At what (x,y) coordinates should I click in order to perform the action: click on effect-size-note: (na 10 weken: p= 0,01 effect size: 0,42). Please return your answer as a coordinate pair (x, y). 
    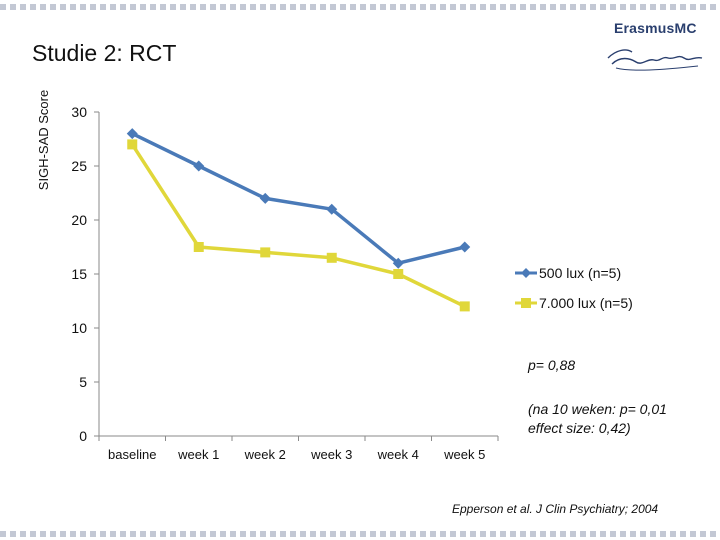
    Looking at the image, I should click on (597, 419).